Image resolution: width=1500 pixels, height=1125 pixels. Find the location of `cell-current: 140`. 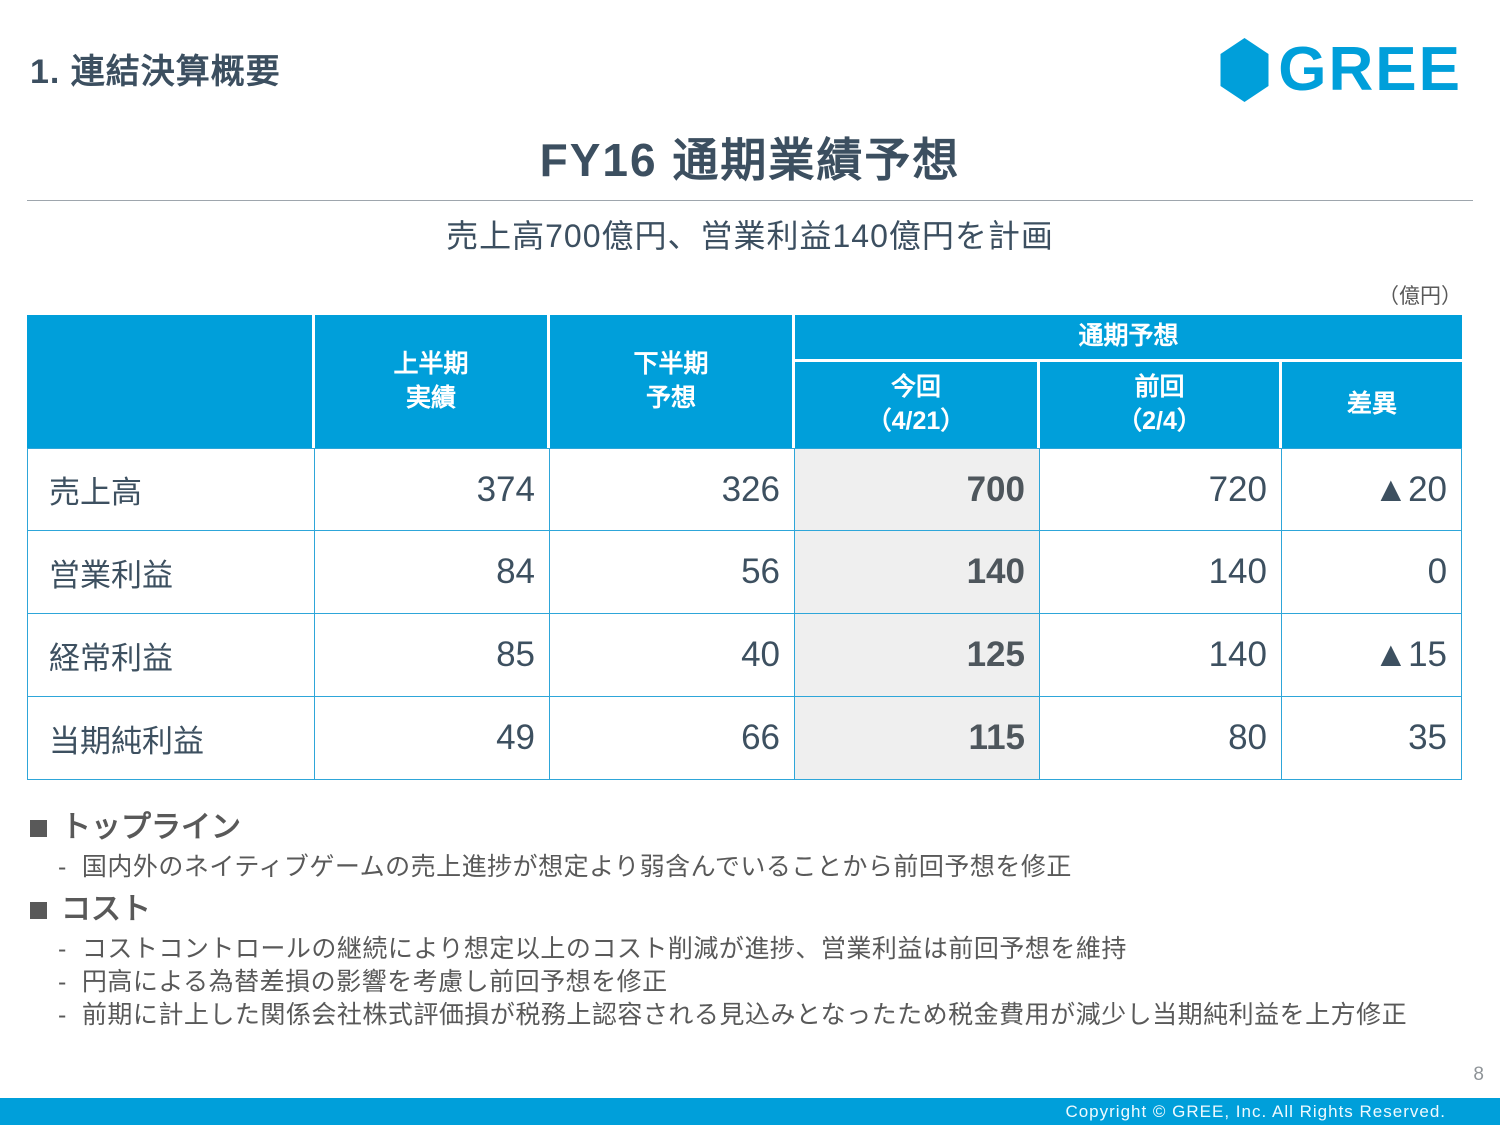

cell-current: 140 is located at coordinates (917, 572).